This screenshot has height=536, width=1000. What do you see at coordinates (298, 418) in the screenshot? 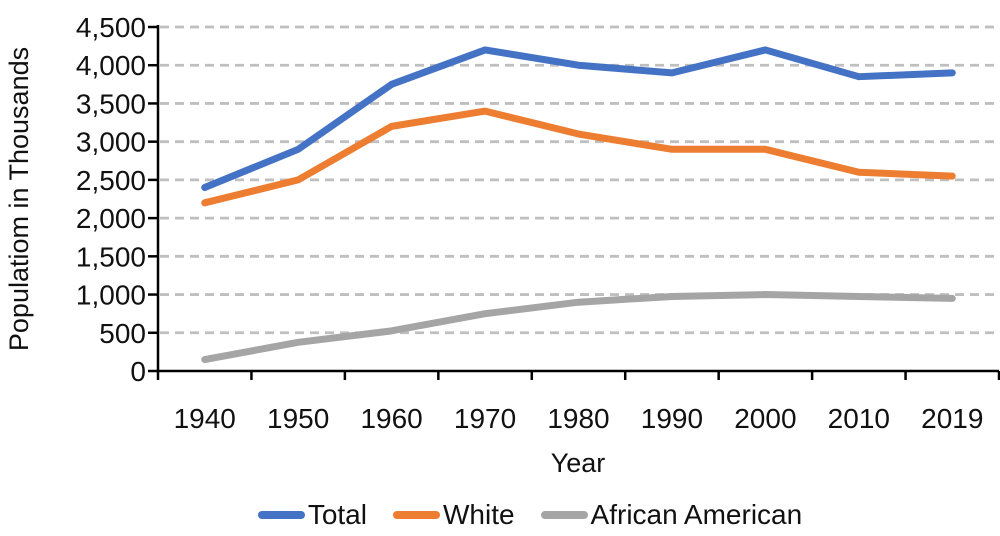
I see `x-tick-label: 1950` at bounding box center [298, 418].